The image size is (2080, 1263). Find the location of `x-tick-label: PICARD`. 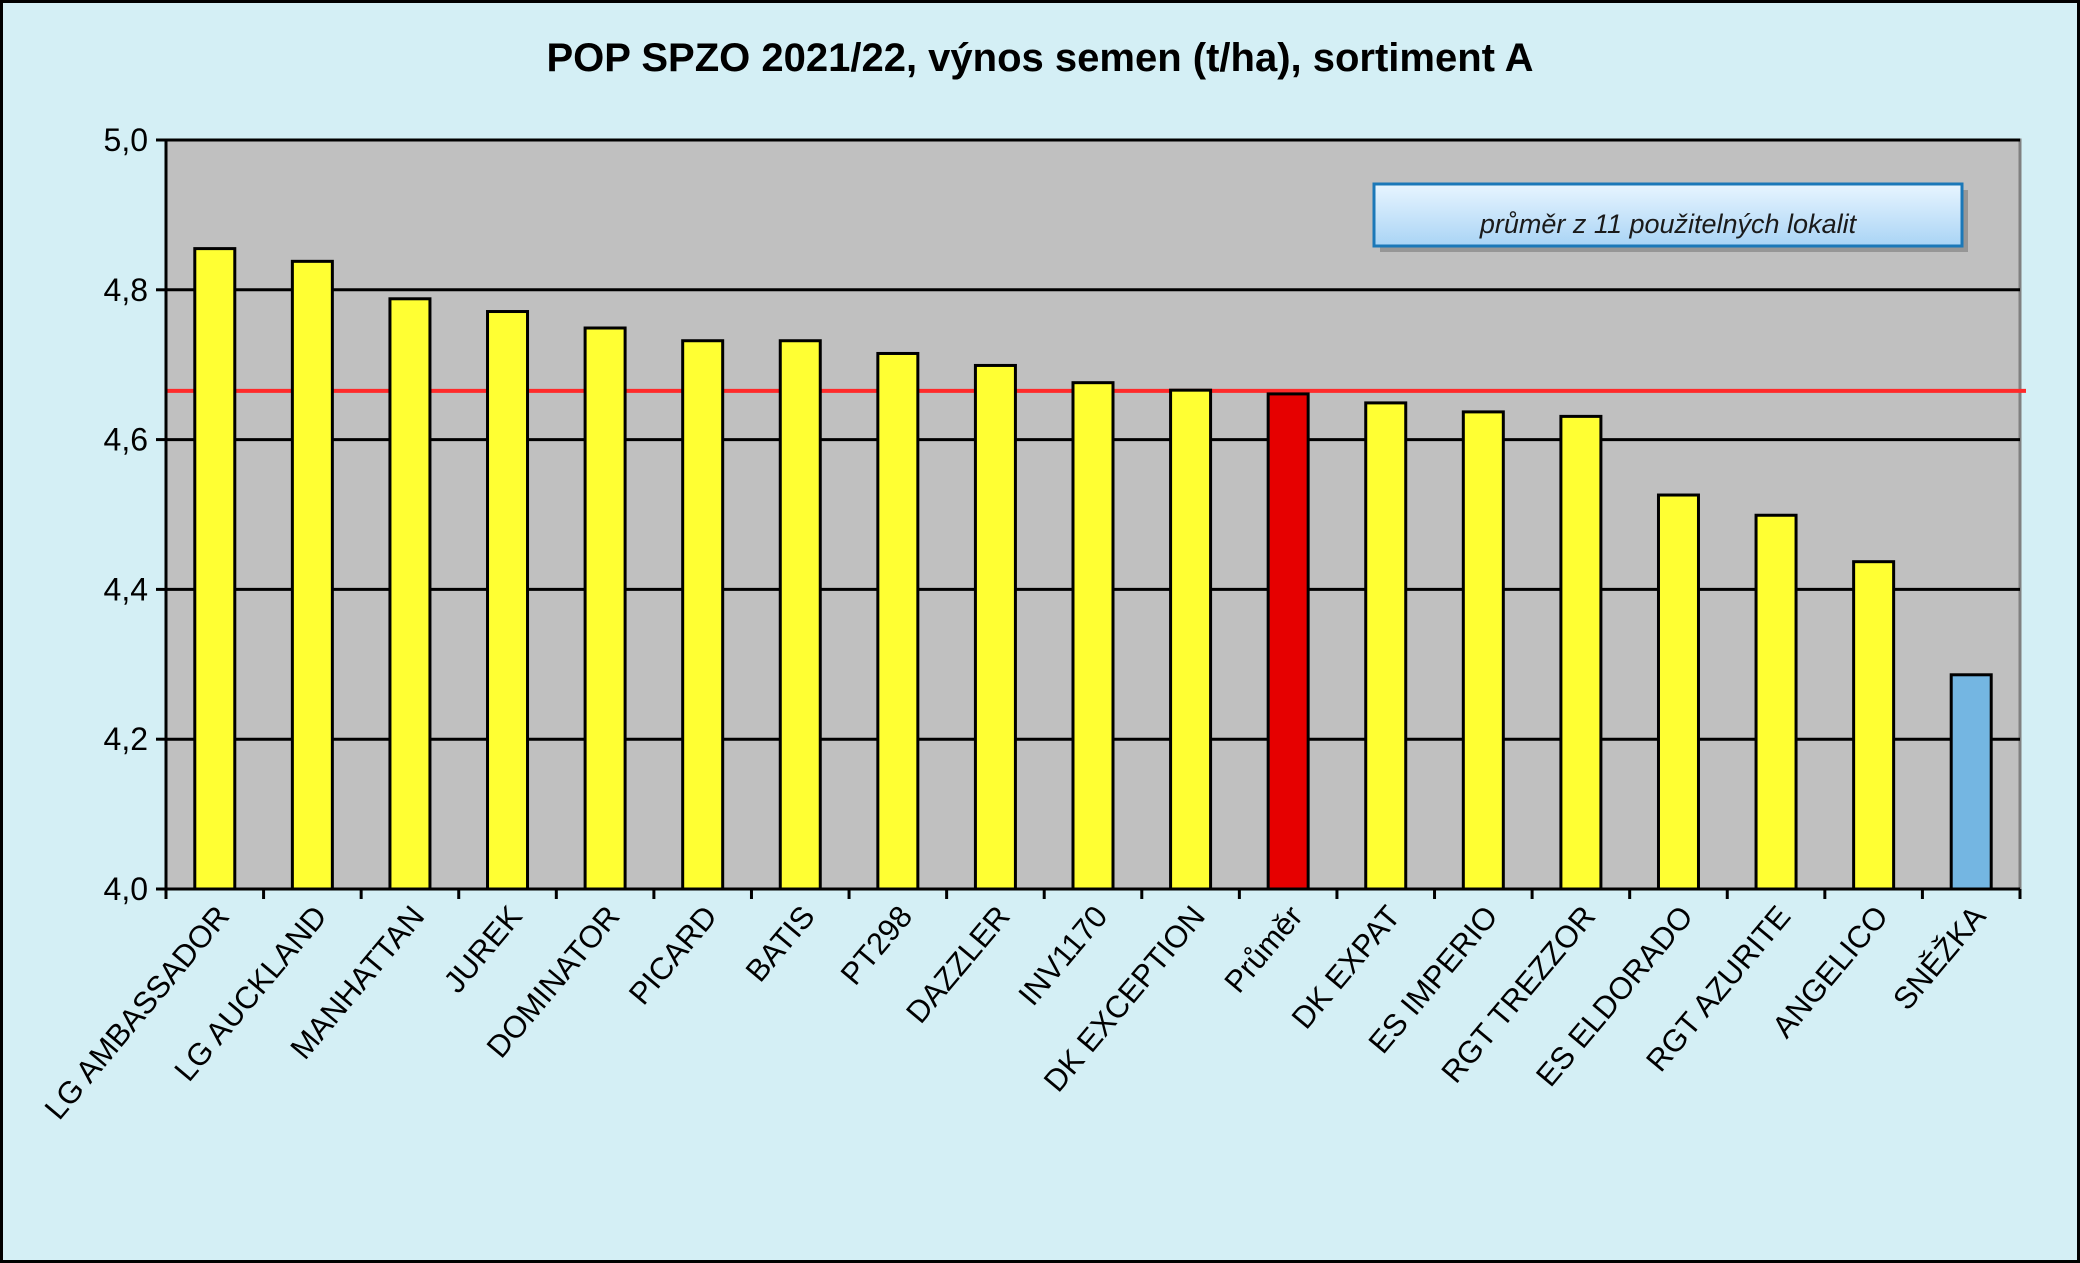

x-tick-label: PICARD is located at coordinates (673, 955).